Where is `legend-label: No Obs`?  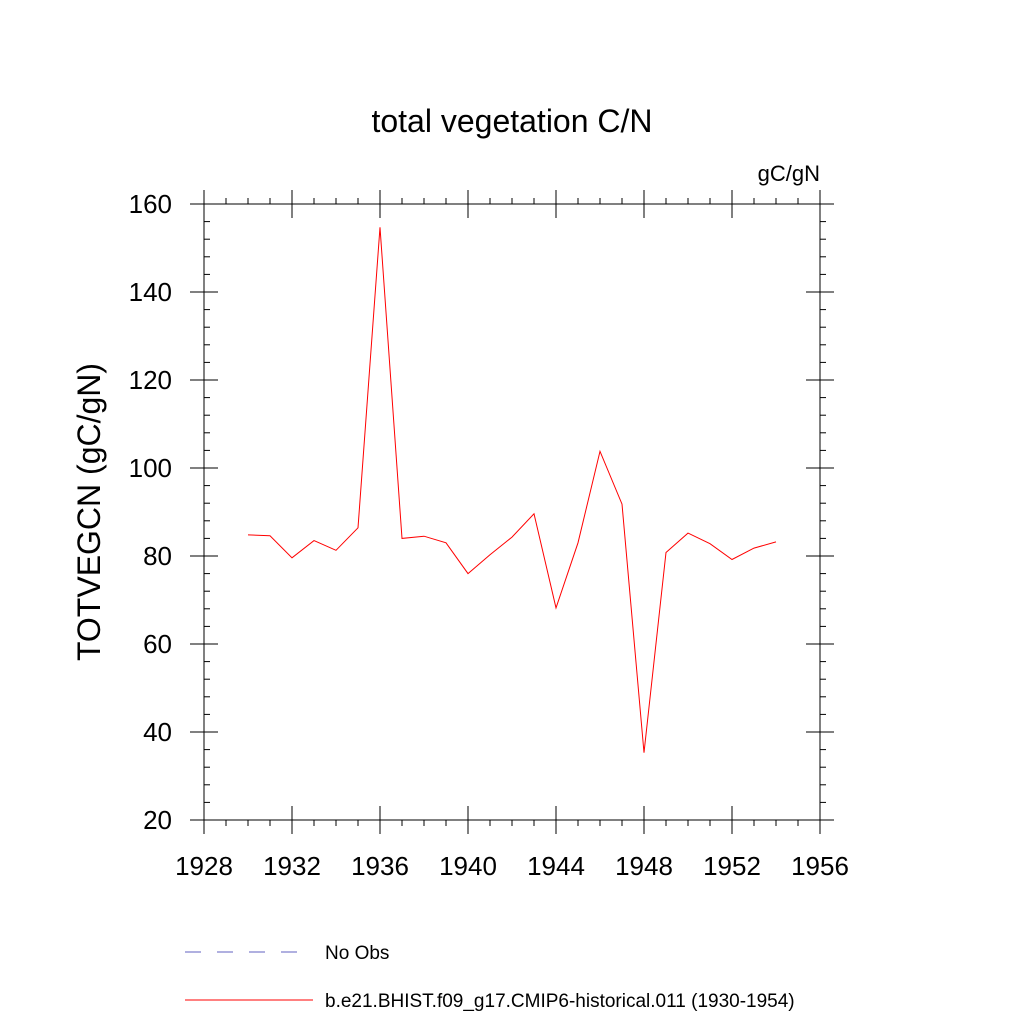
legend-label: No Obs is located at coordinates (357, 953).